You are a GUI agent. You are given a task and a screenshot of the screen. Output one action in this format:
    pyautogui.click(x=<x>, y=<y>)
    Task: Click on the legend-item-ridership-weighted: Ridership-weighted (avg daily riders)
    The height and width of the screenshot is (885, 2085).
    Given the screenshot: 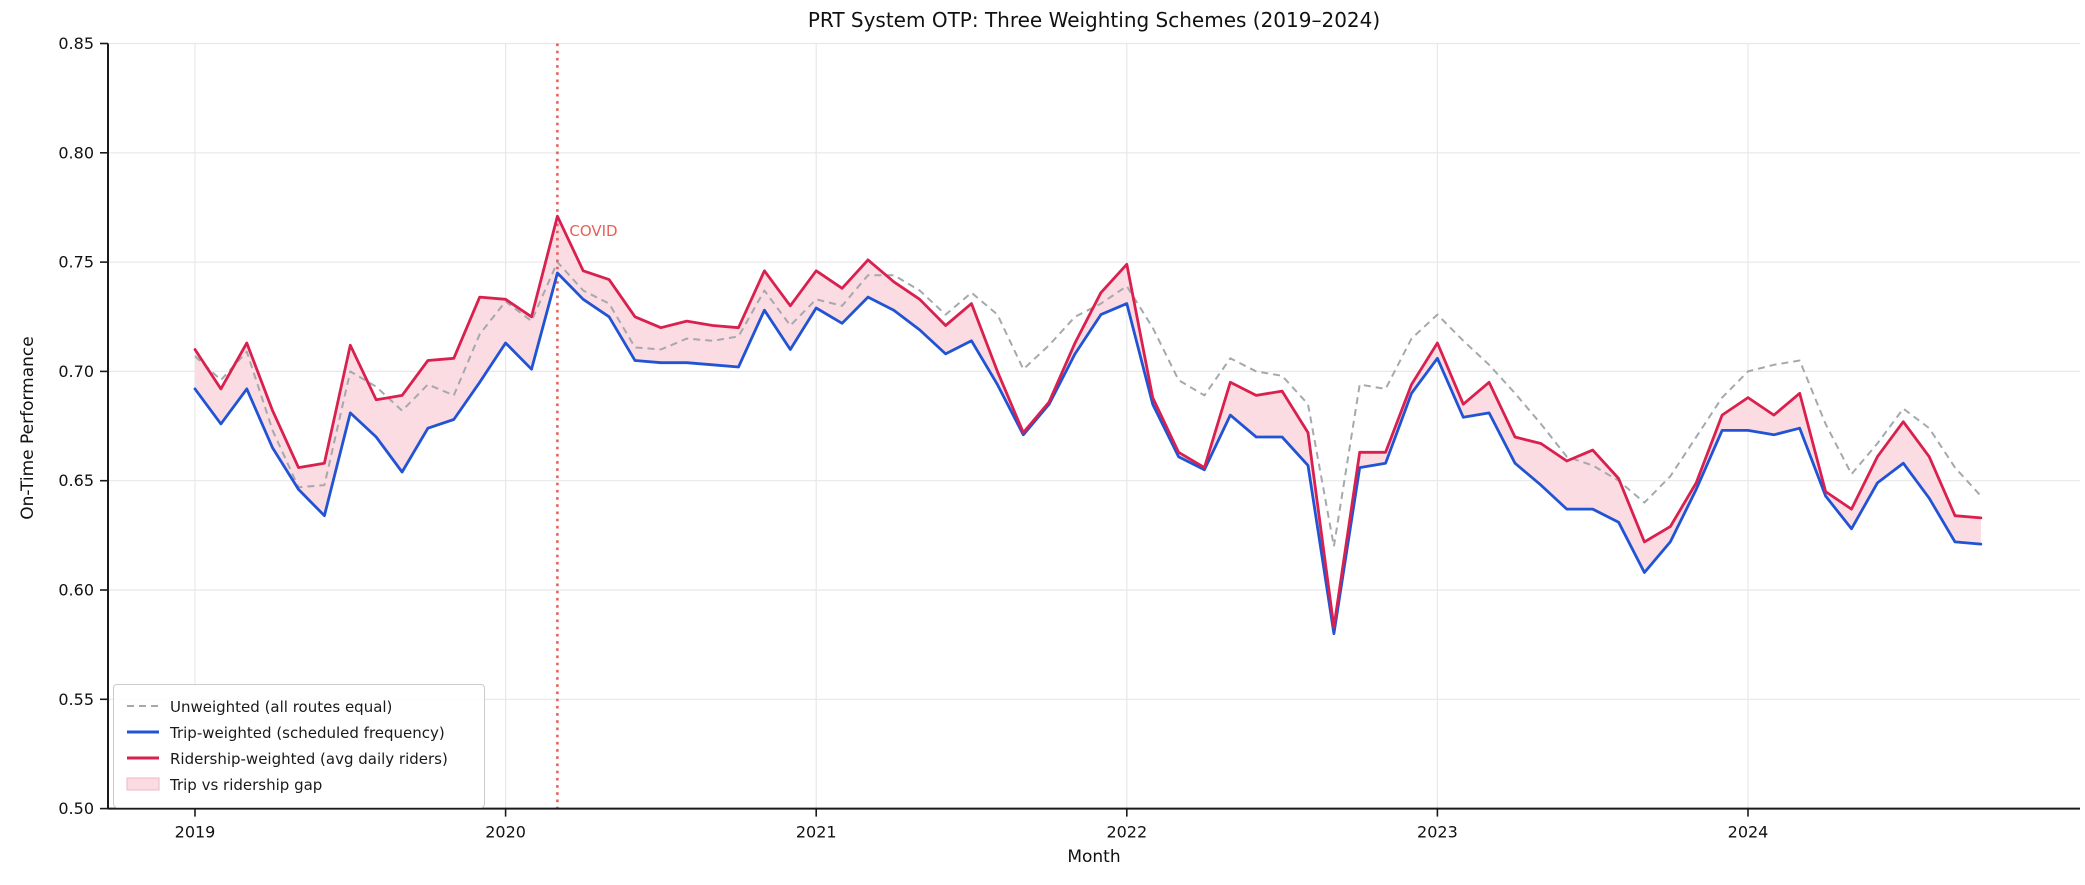 What is the action you would take?
    pyautogui.click(x=299, y=759)
    